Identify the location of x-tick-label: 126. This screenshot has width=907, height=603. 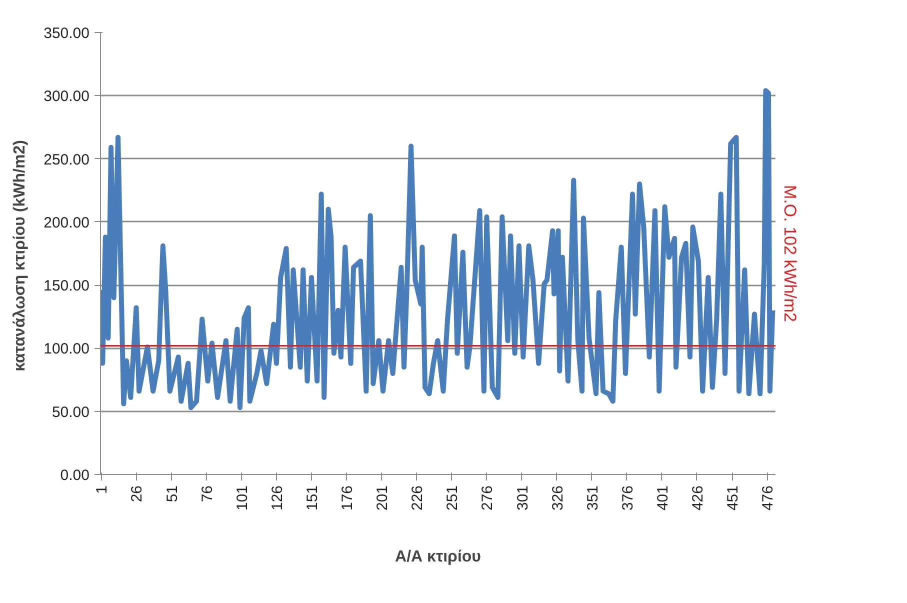
(277, 498).